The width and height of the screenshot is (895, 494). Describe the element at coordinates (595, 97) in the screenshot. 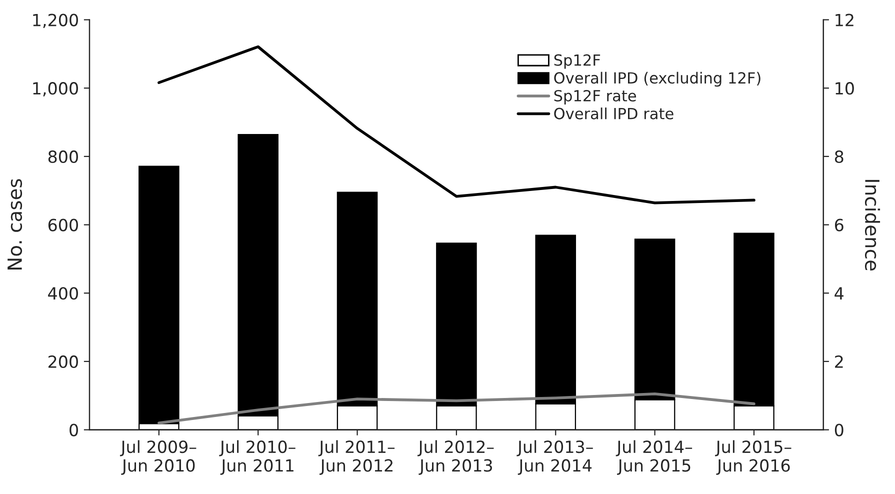

I see `legend-label: Sp12F rate` at that location.